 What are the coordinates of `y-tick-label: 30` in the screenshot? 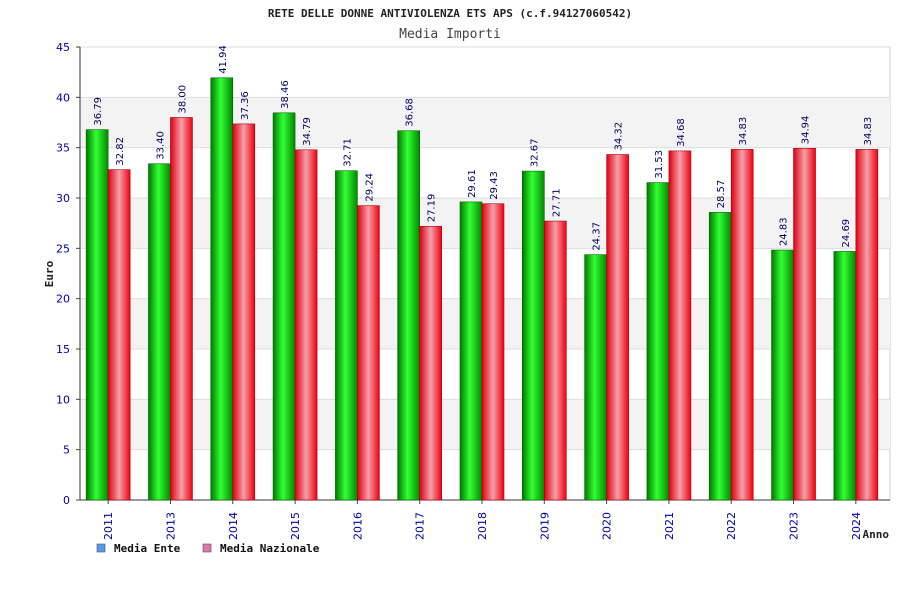 It's located at (63, 198).